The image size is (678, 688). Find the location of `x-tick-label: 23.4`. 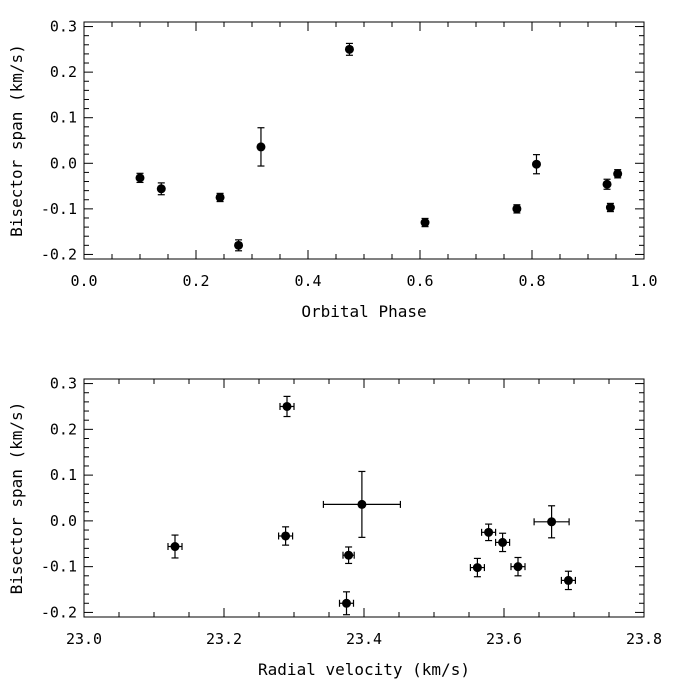

x-tick-label: 23.4 is located at coordinates (364, 639).